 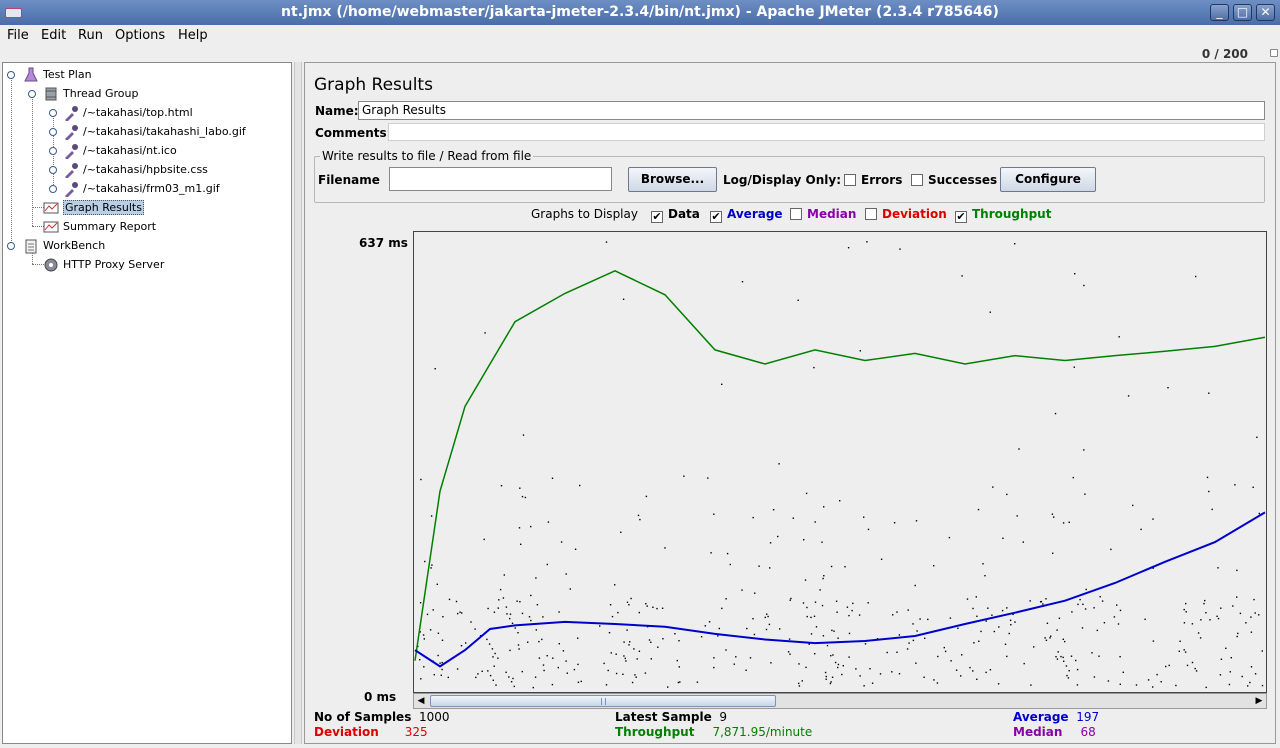 I want to click on minimize-button: _, so click(x=1219, y=12).